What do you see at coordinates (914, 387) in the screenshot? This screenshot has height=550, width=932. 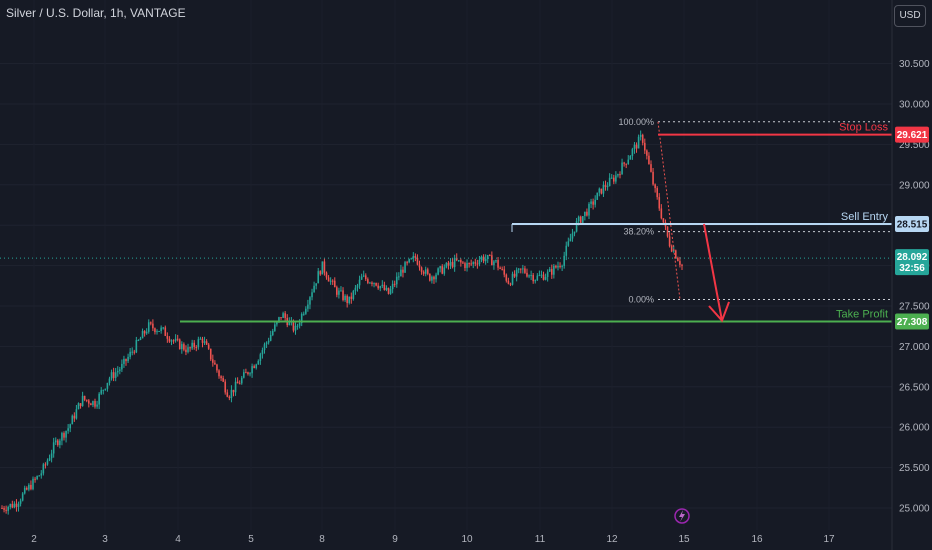 I see `y-tick-label: 26.500` at bounding box center [914, 387].